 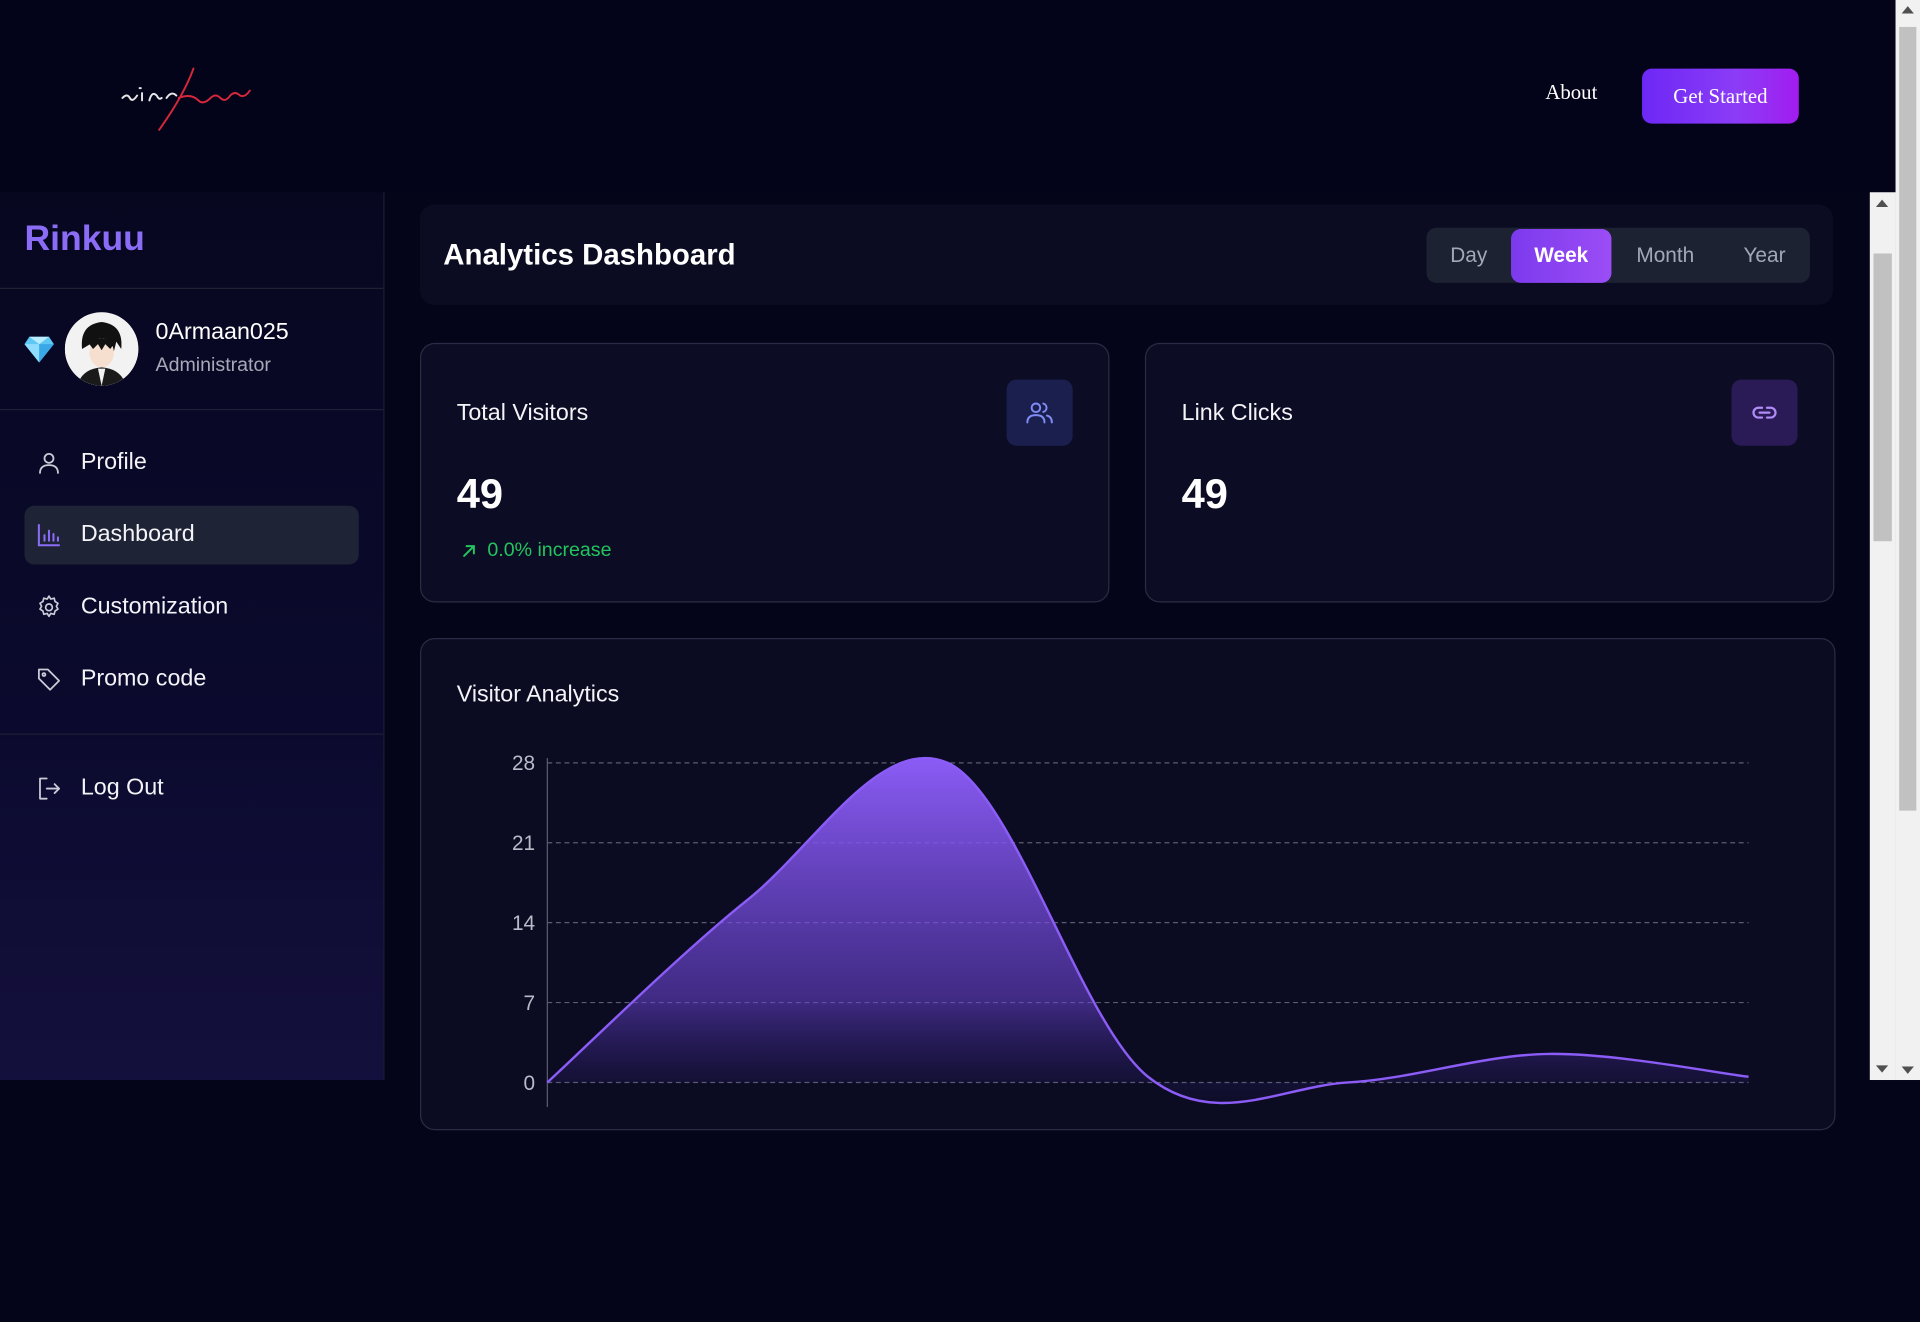 I want to click on diamond-icon, so click(x=39, y=349).